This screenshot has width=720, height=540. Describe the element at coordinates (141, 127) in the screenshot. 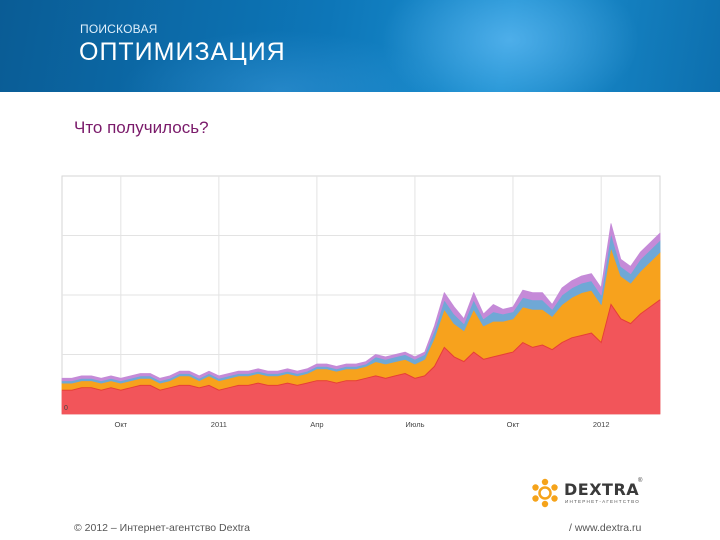

I see `slide-subtitle: Что получилось?` at that location.